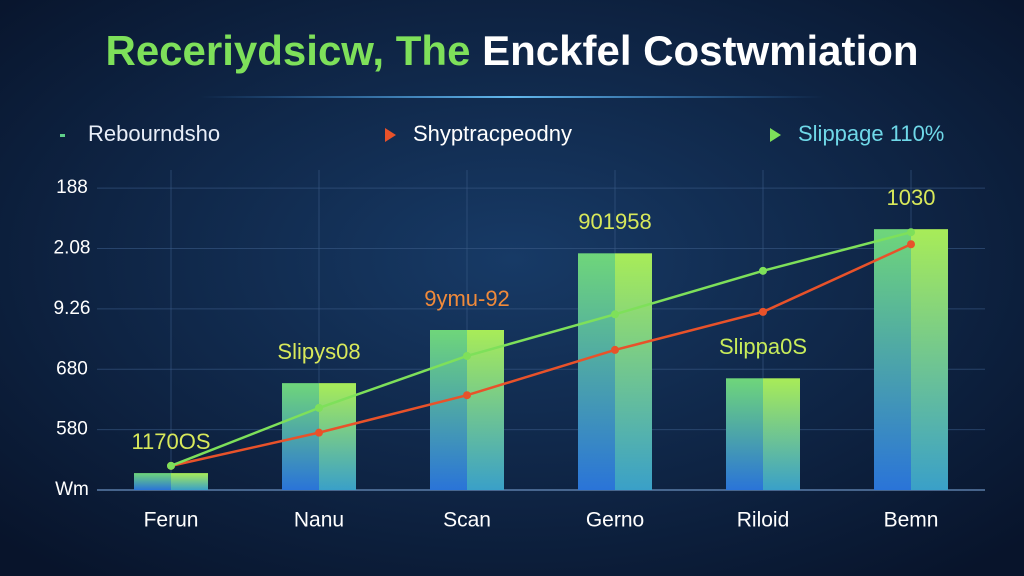 Image resolution: width=1024 pixels, height=576 pixels. I want to click on chart-title: Receriydsicw, The Enckfel Costwmiation, so click(511, 50).